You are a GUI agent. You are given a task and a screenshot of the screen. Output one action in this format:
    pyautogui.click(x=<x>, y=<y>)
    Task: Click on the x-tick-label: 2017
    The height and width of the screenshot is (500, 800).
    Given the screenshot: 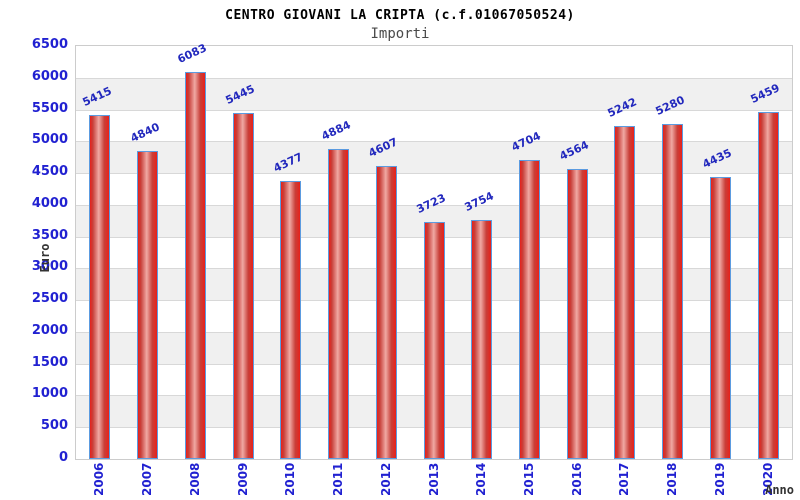 What is the action you would take?
    pyautogui.click(x=624, y=479)
    